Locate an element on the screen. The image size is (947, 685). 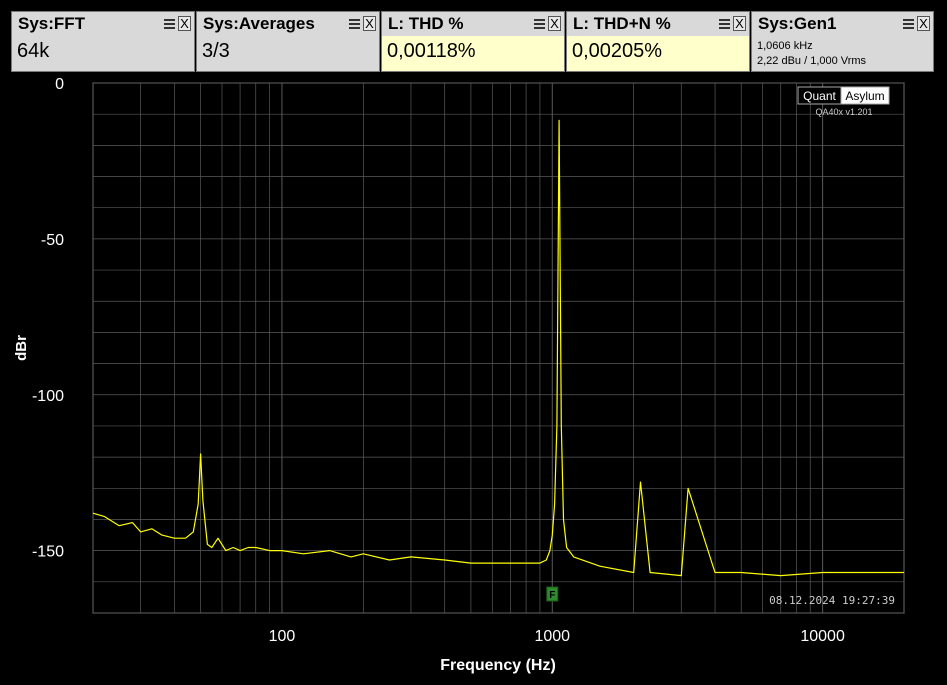
panel-header: Sys:Averages X is located at coordinates (288, 24).